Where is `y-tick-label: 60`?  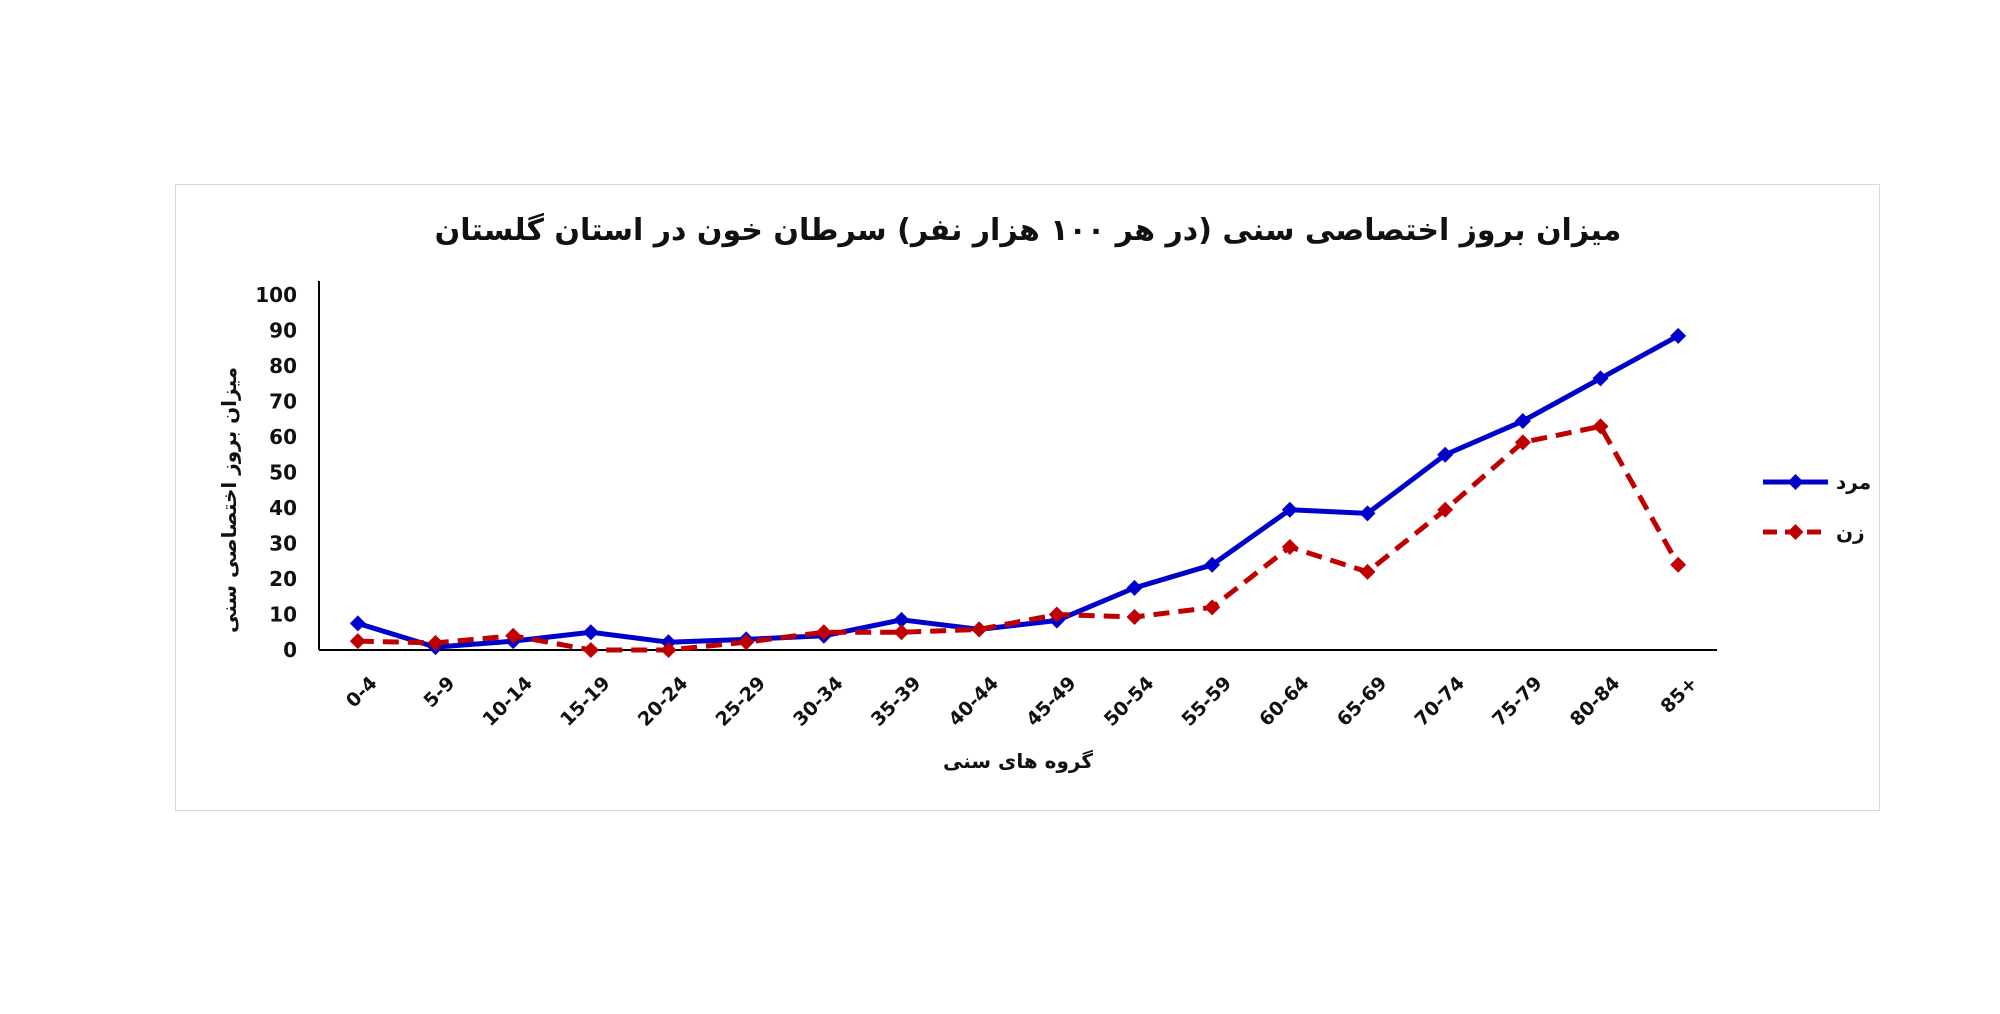
y-tick-label: 60 is located at coordinates (283, 437).